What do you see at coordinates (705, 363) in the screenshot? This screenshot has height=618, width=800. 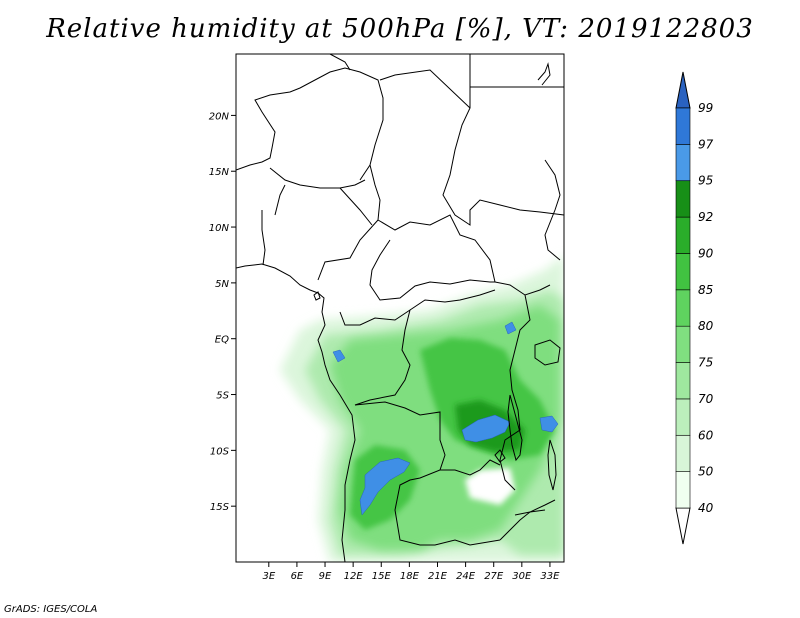 I see `colorbar-label: 75` at bounding box center [705, 363].